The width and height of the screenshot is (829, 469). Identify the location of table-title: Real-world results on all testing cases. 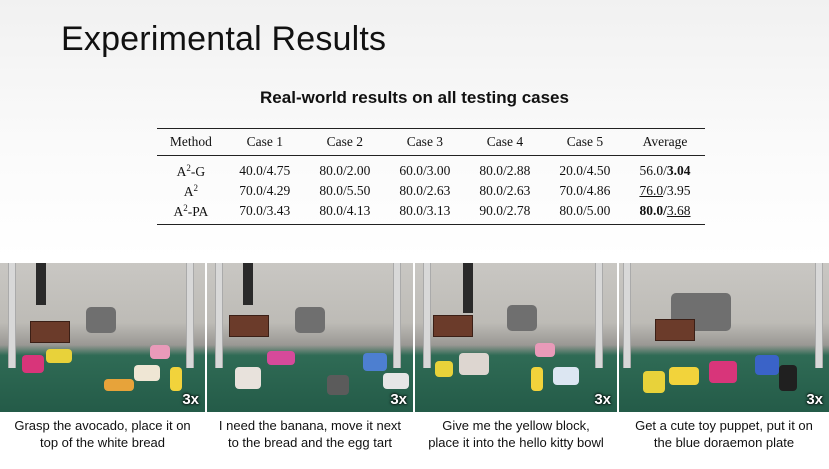
(414, 97).